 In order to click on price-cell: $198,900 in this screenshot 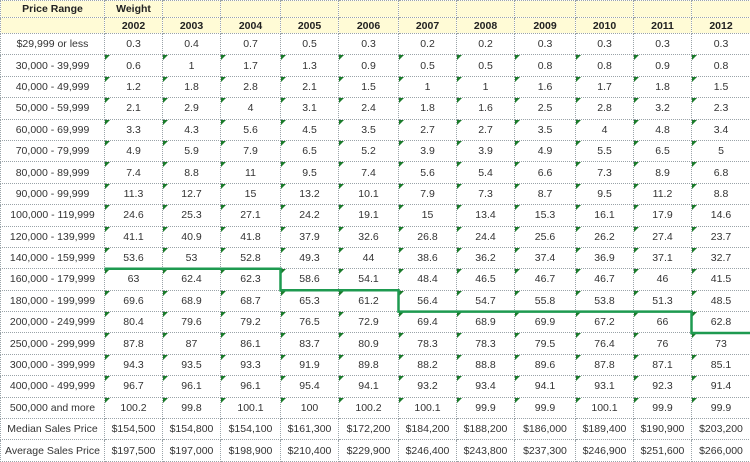, I will do `click(251, 450)`.